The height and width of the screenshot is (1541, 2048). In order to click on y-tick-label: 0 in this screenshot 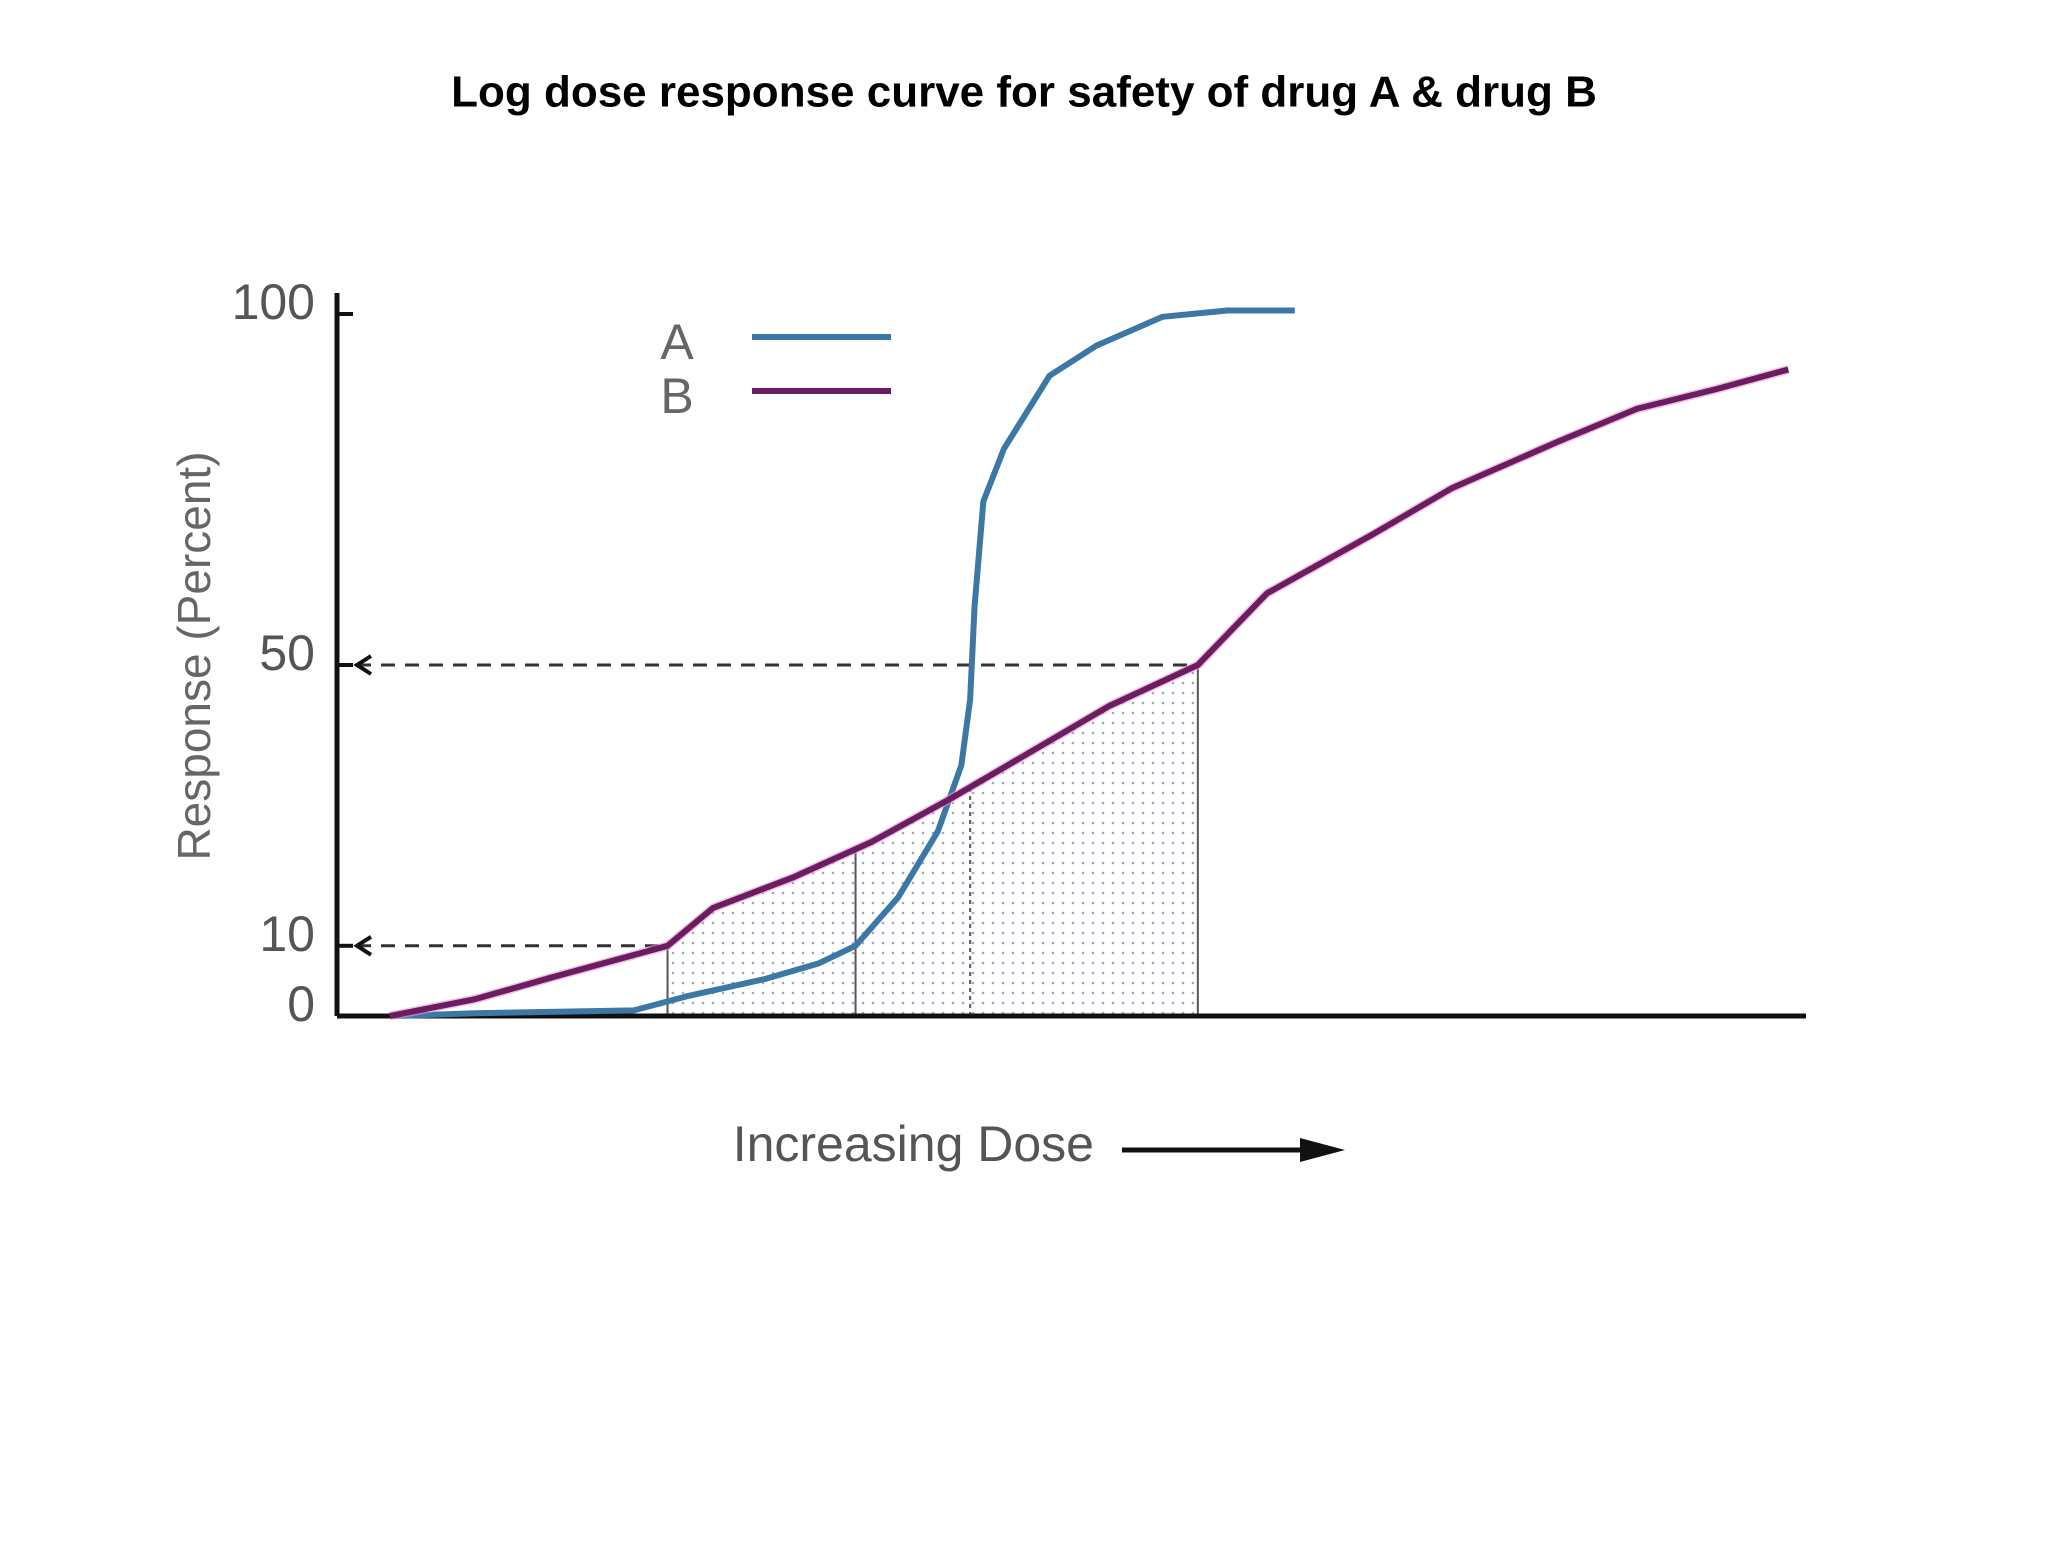, I will do `click(301, 1004)`.